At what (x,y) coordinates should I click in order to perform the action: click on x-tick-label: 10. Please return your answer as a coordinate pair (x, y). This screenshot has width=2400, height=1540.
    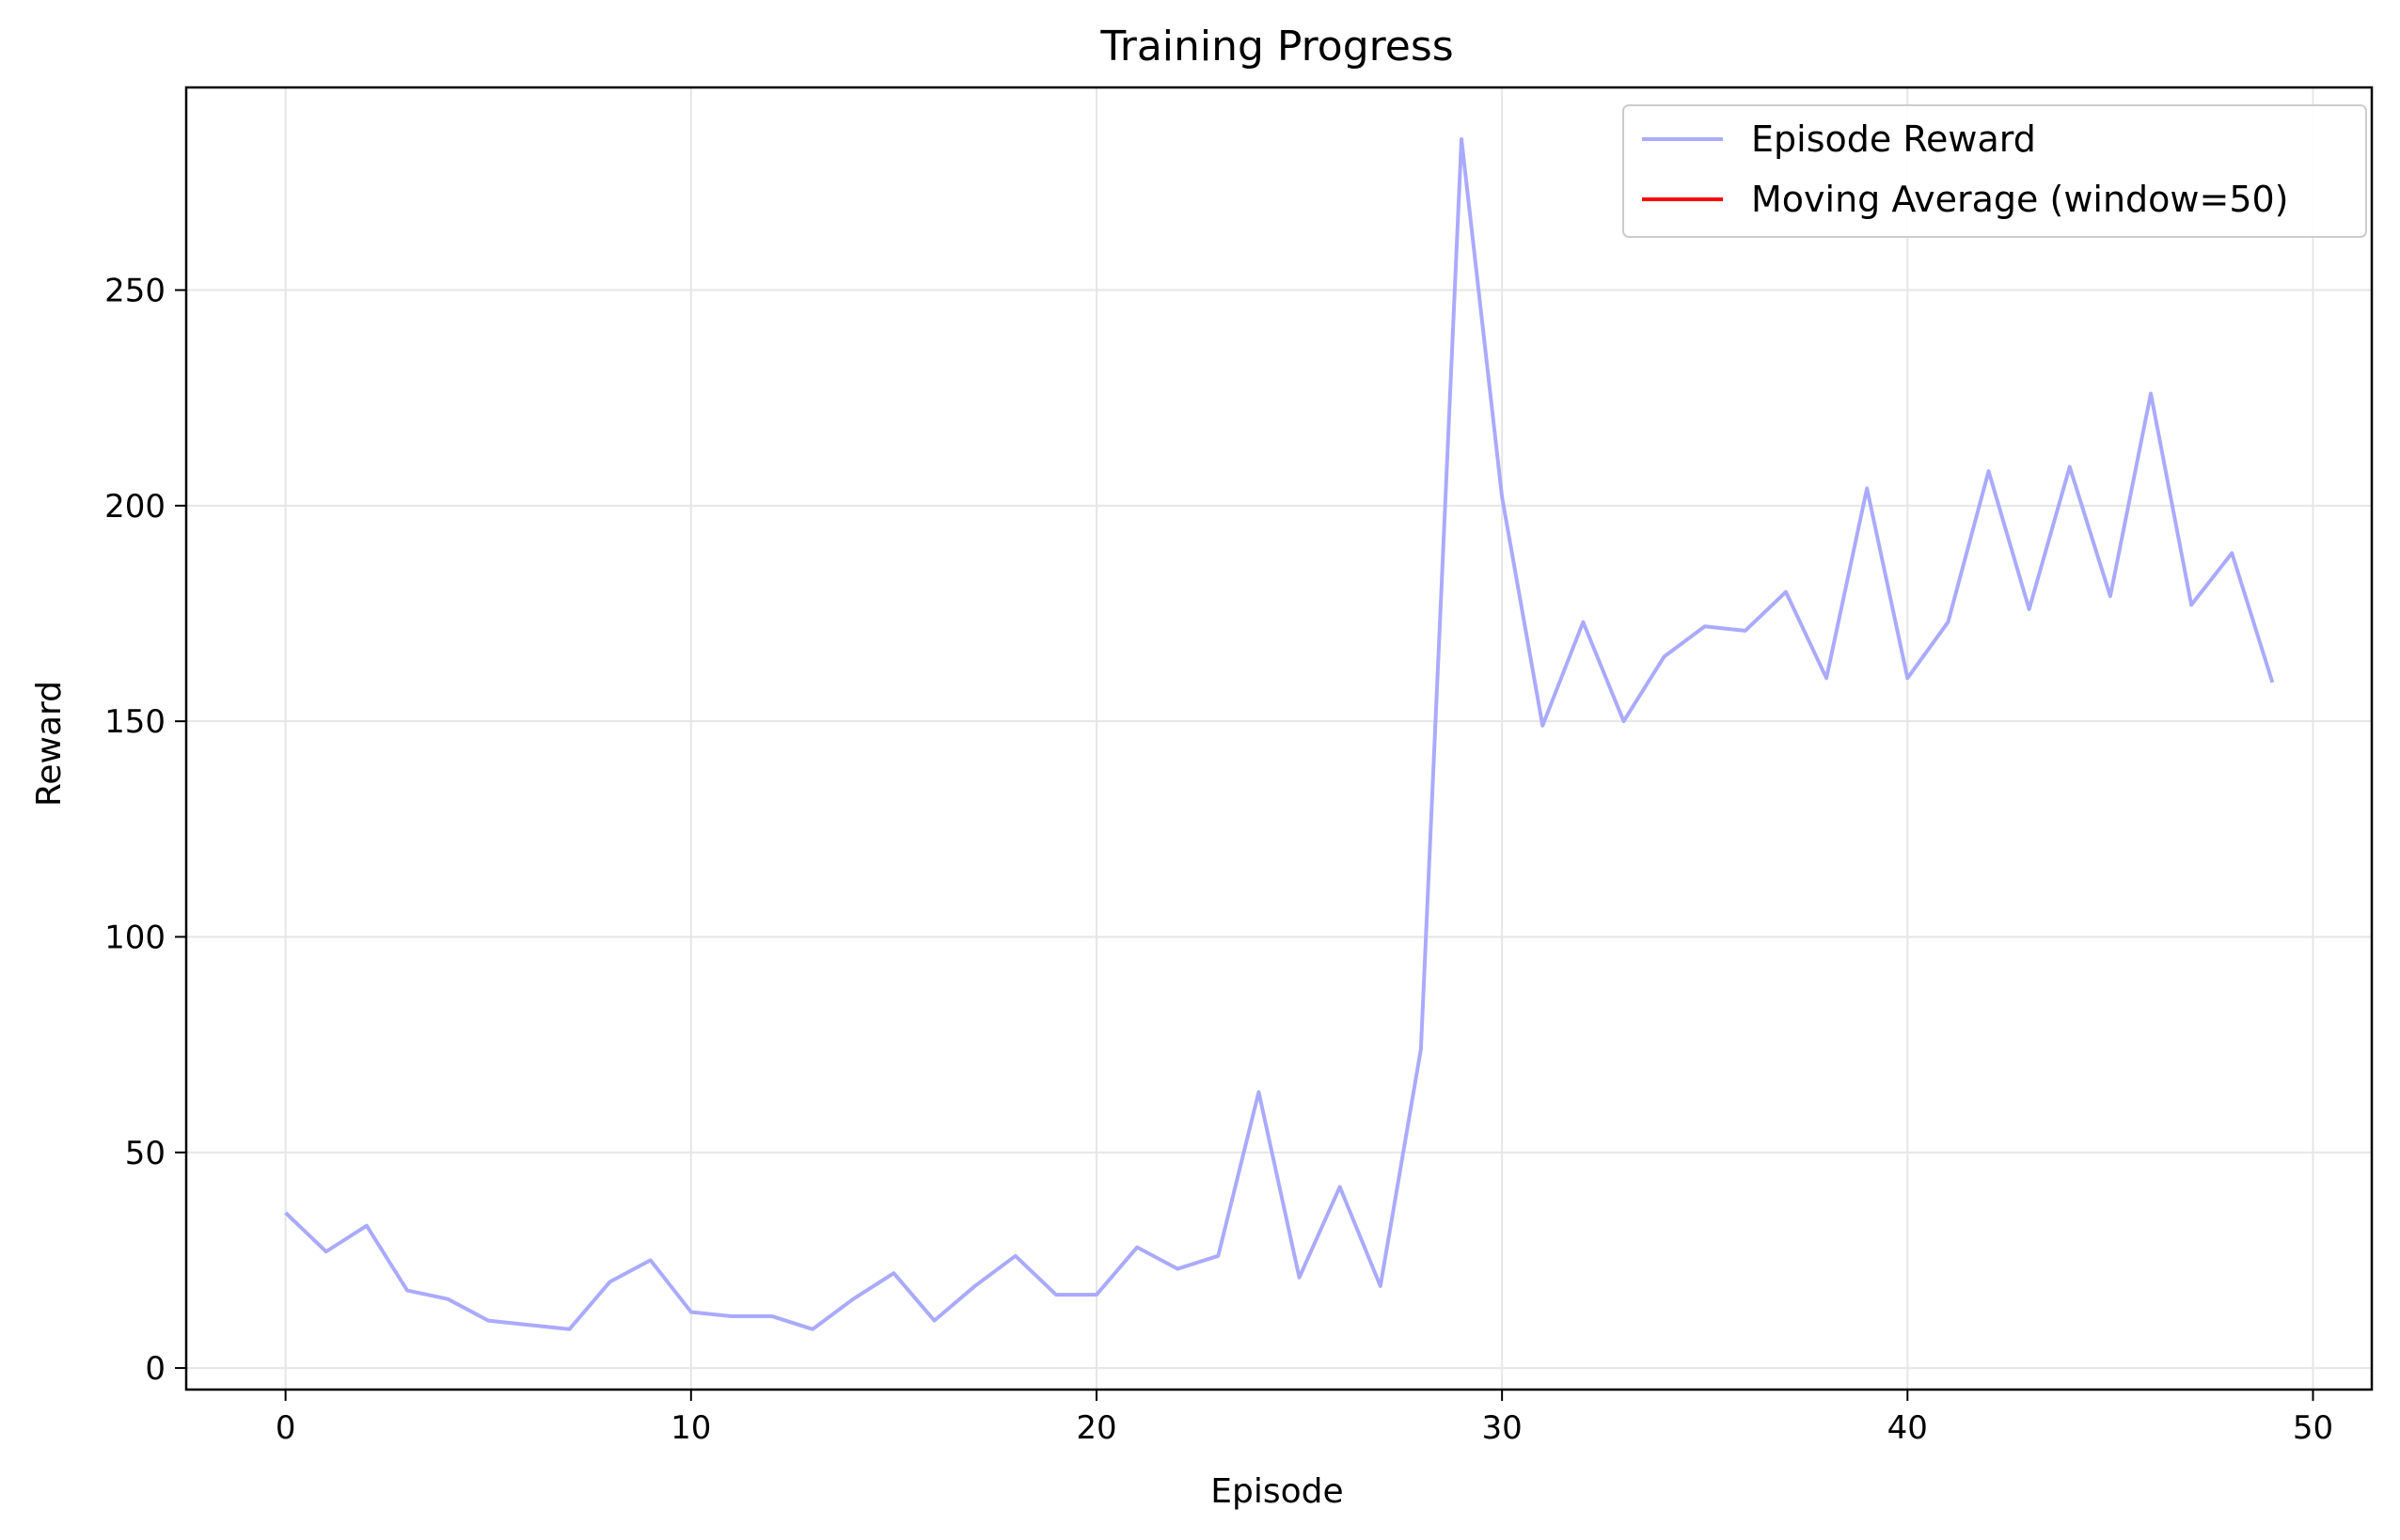
    Looking at the image, I should click on (691, 1428).